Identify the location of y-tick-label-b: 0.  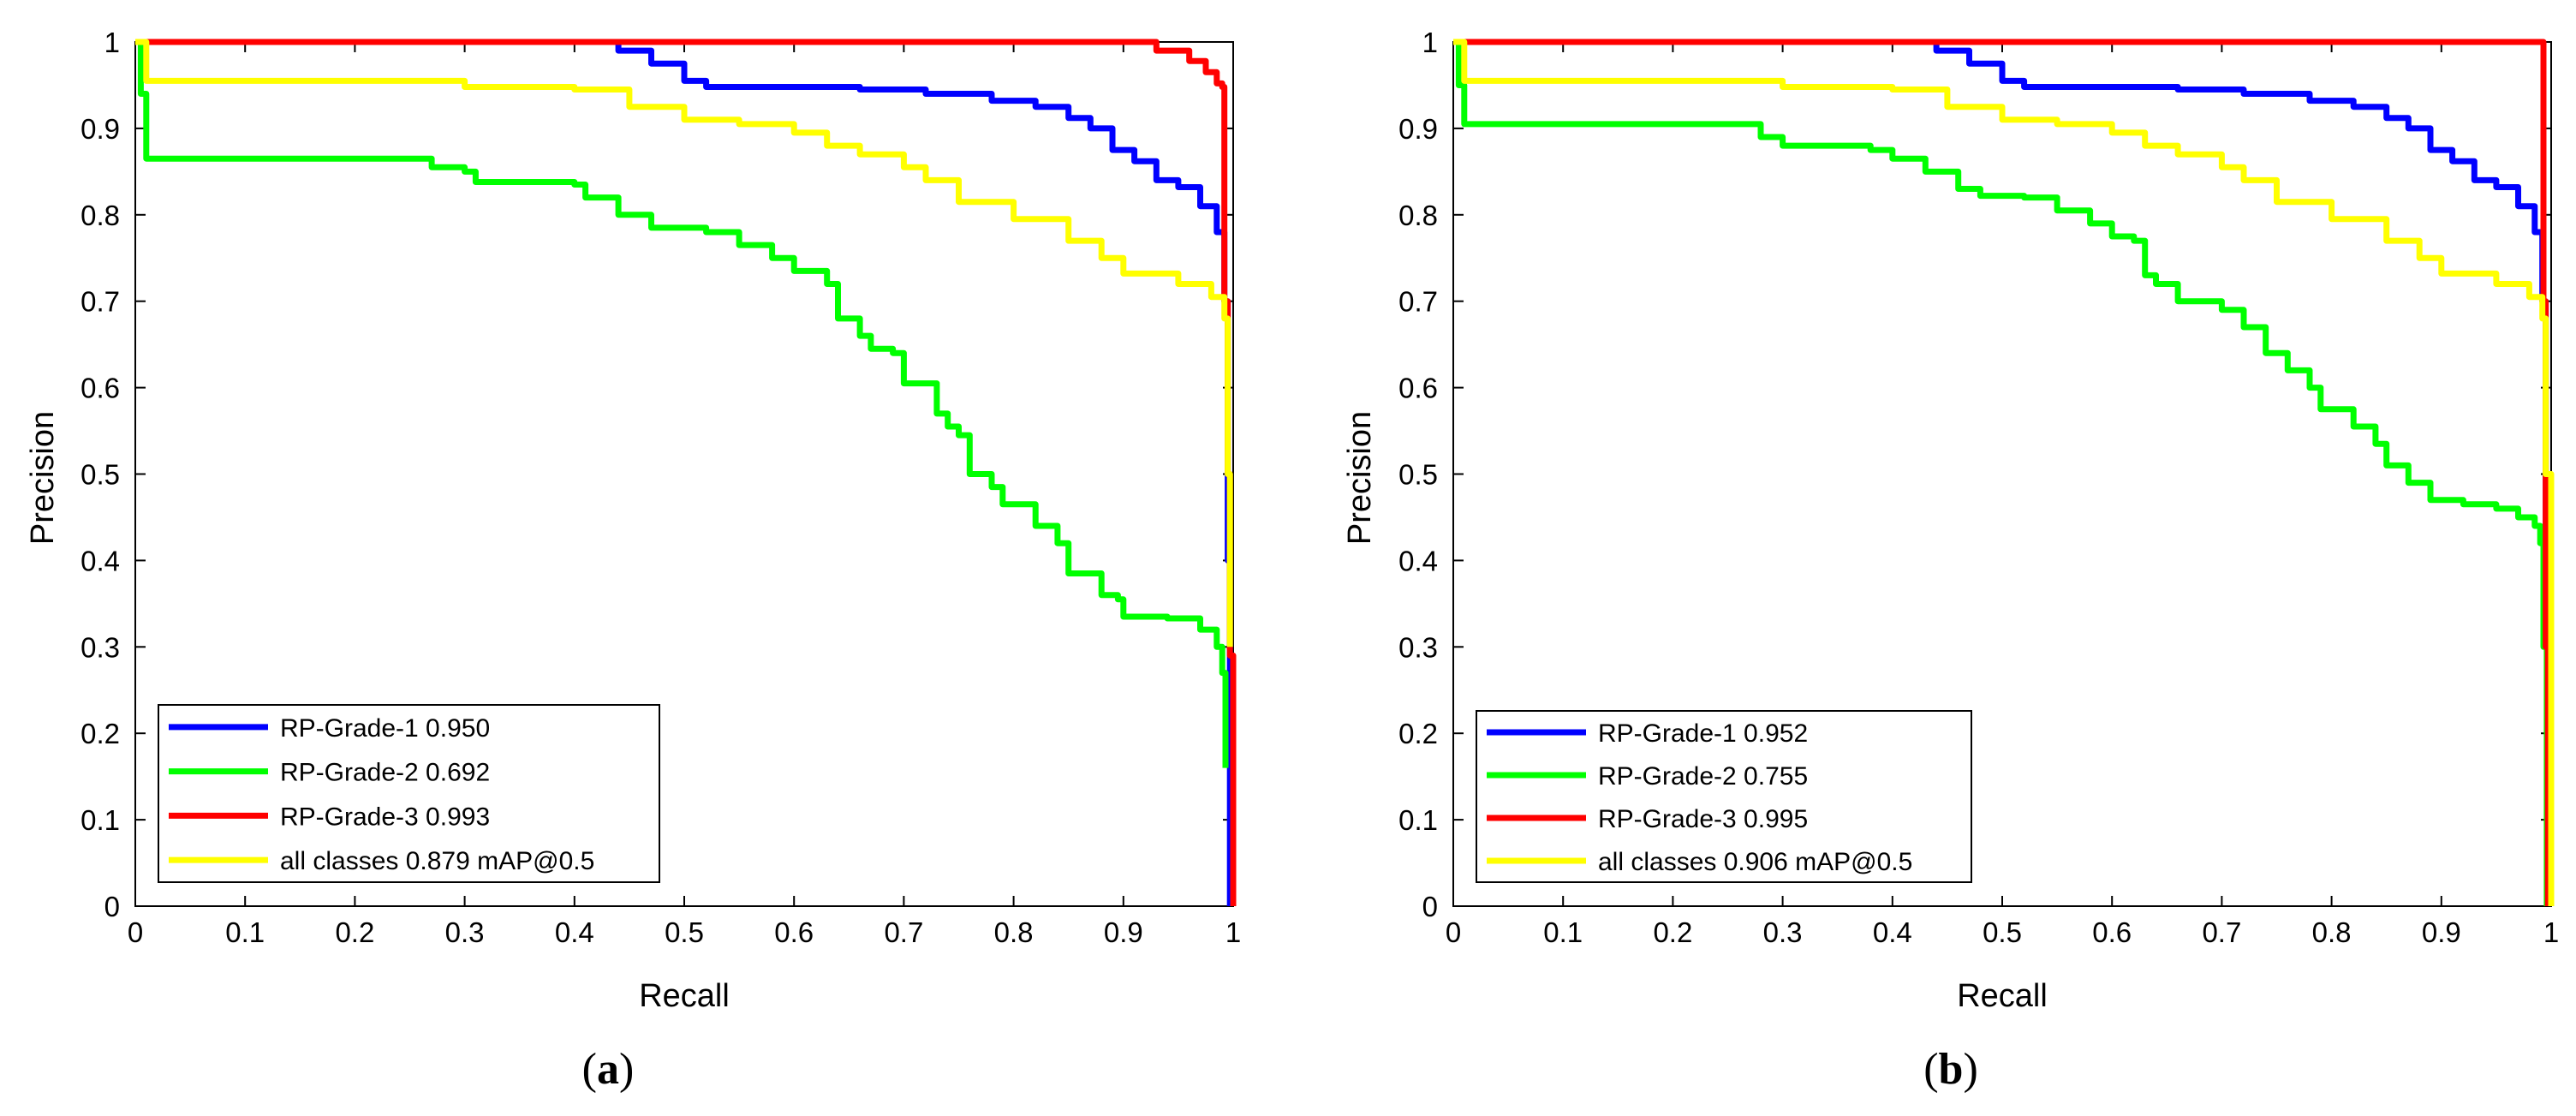
(1430, 906).